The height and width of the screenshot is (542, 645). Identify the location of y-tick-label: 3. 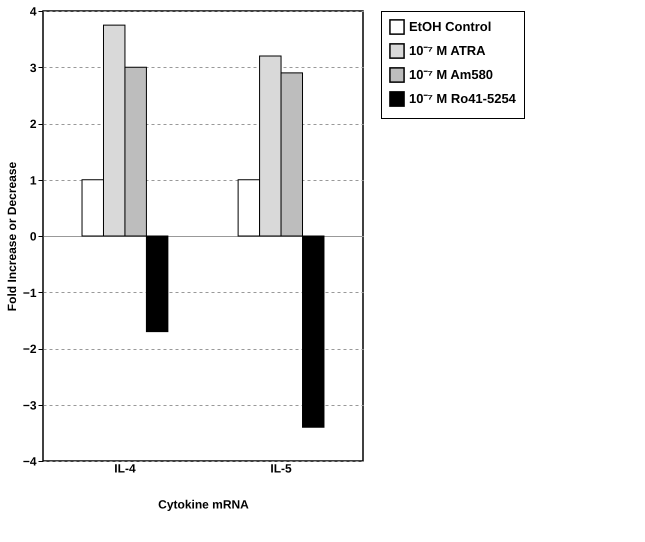
(33, 67).